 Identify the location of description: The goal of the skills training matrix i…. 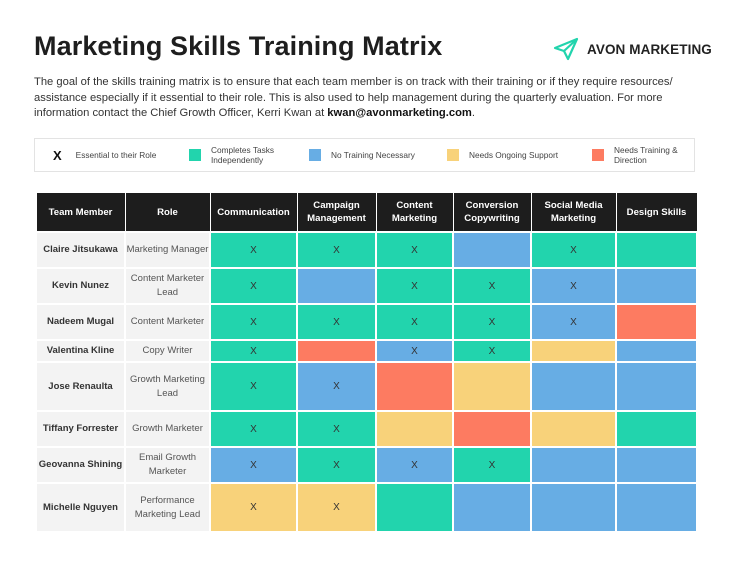
(369, 98).